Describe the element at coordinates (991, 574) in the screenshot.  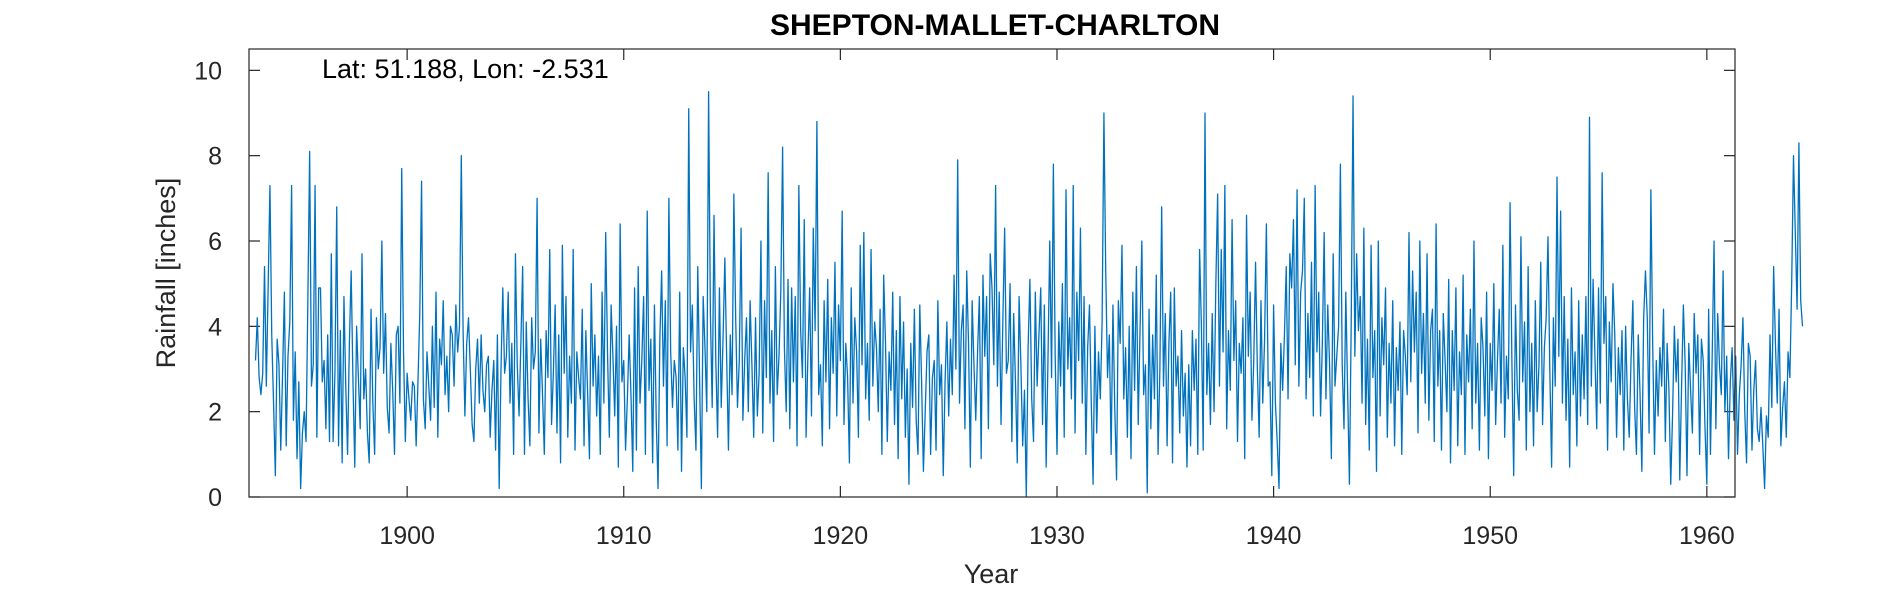
I see `x-axis-label: Year` at that location.